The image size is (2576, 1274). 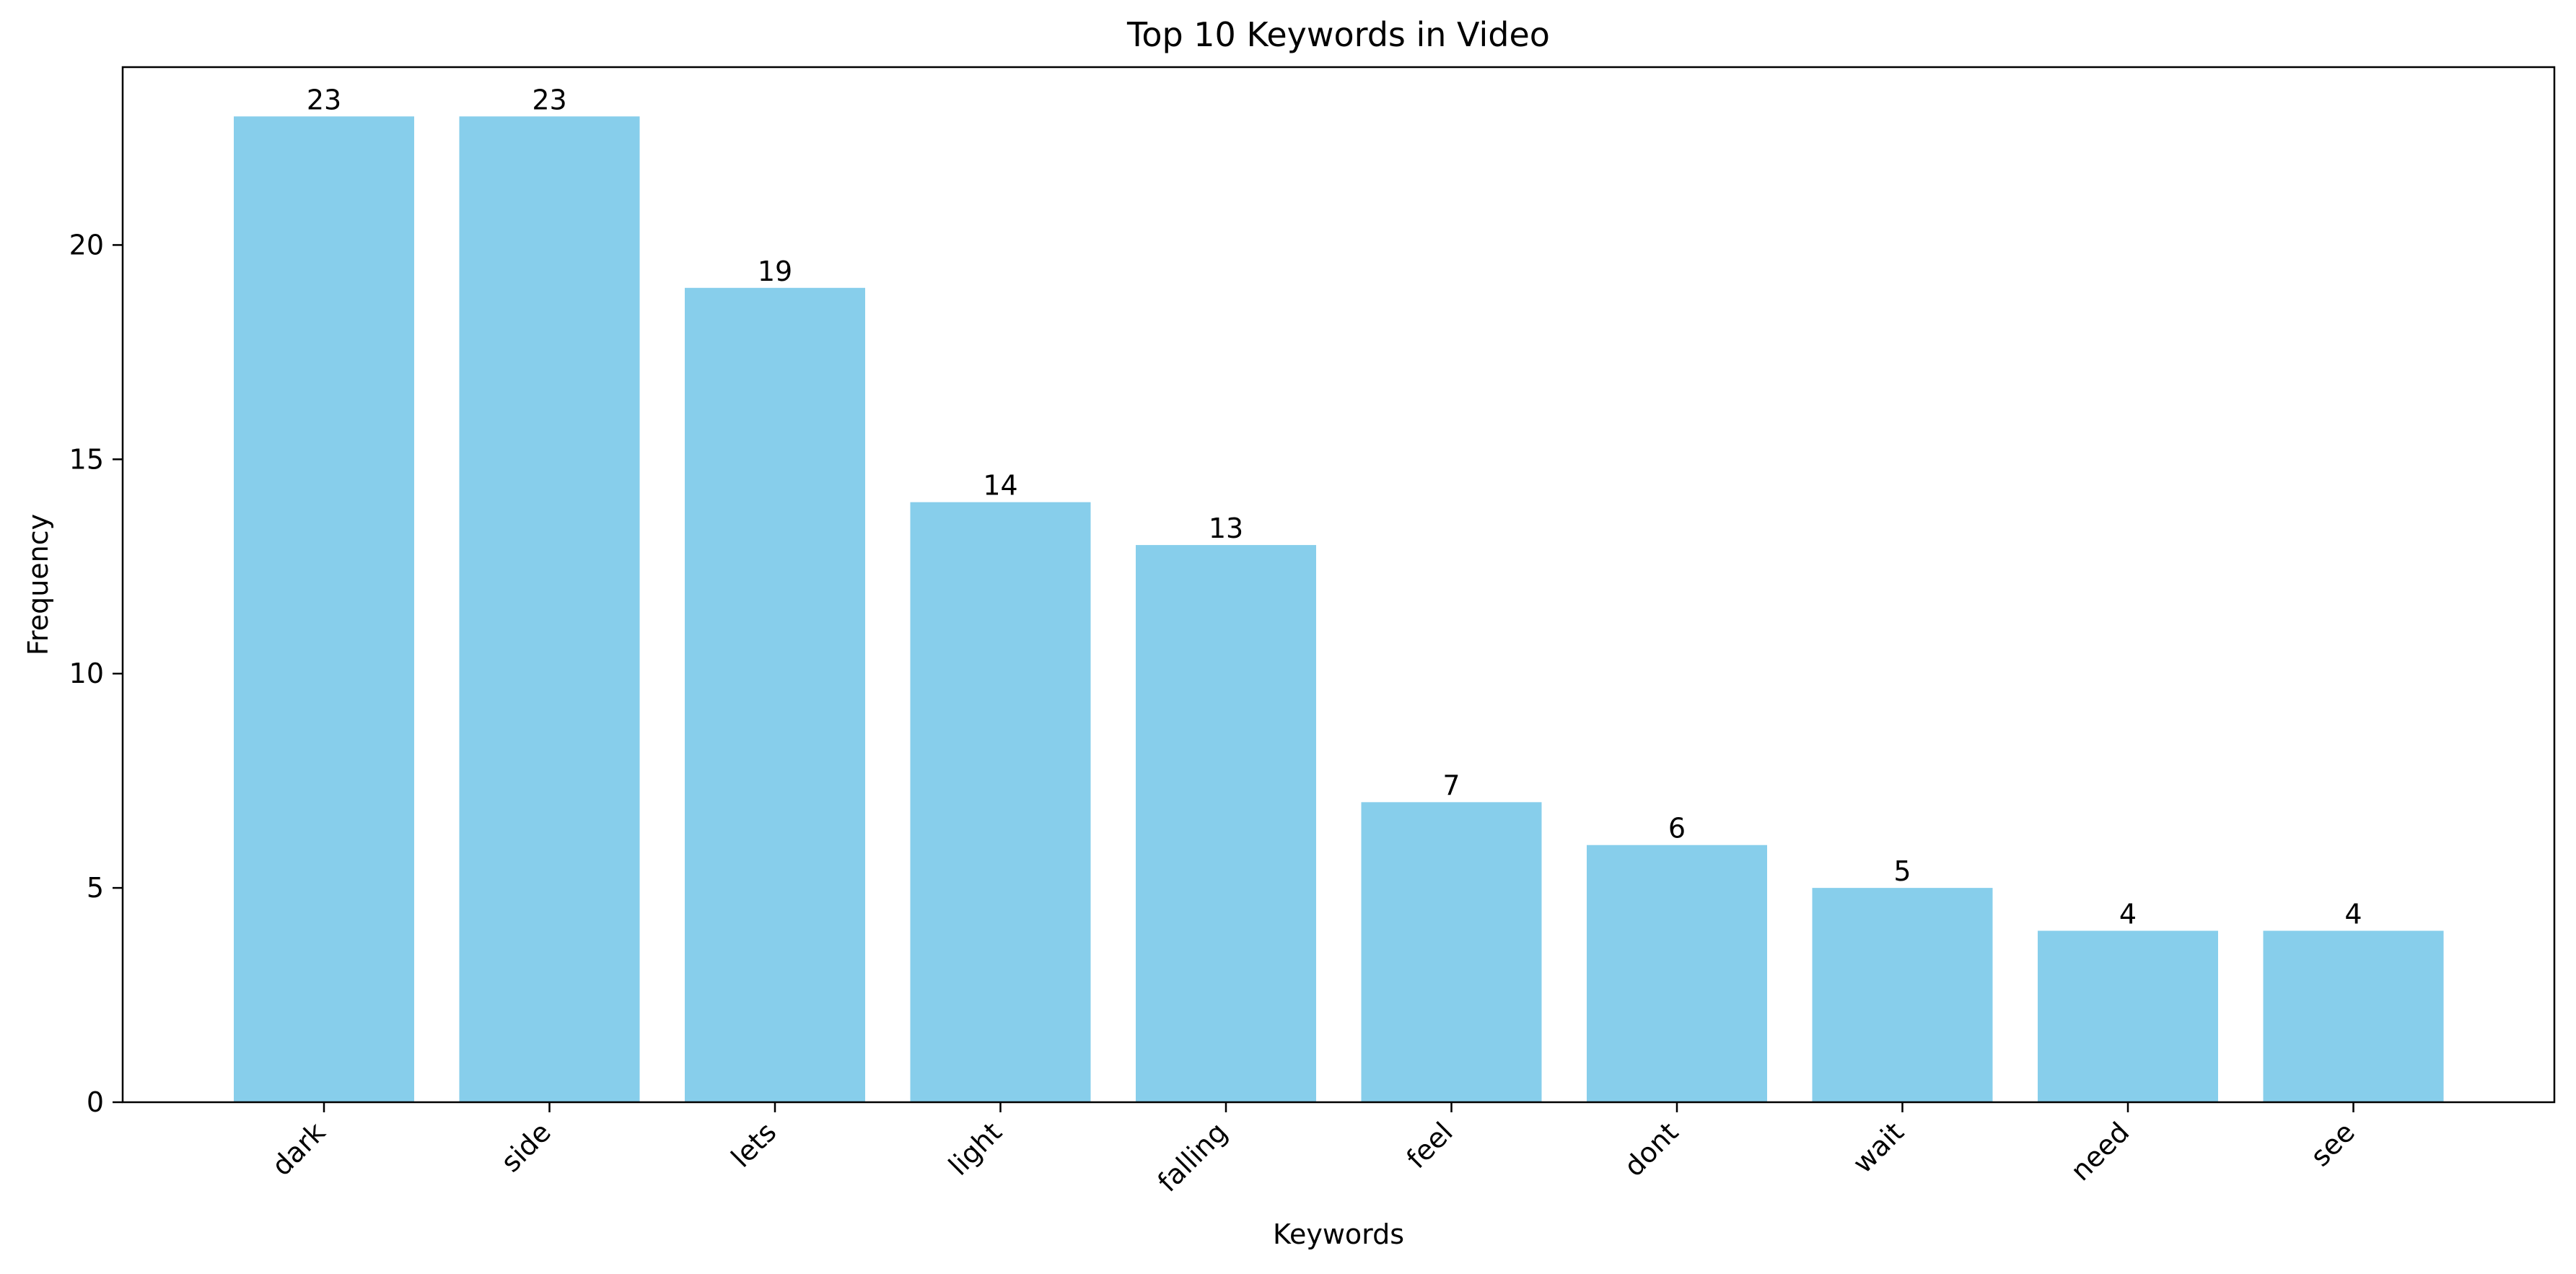 What do you see at coordinates (1651, 1149) in the screenshot?
I see `x-tick-label: dont` at bounding box center [1651, 1149].